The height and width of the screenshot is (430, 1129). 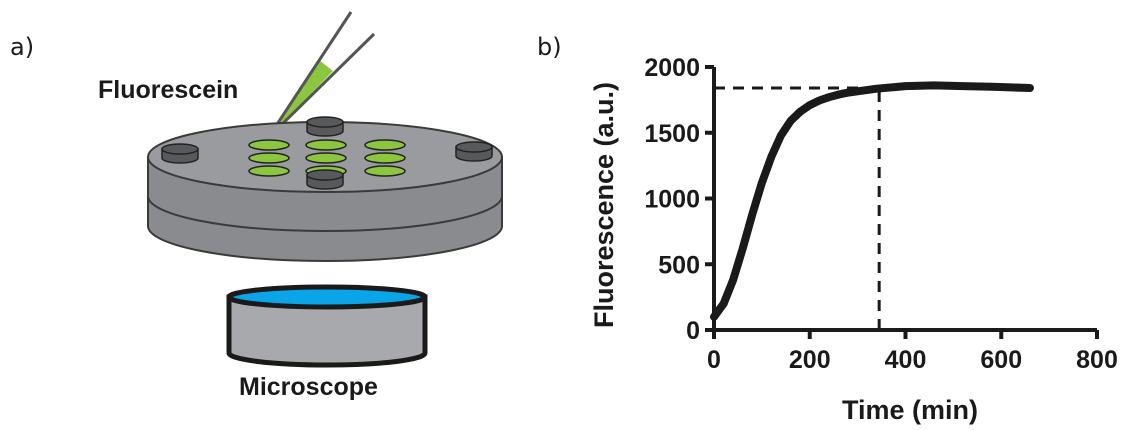 I want to click on x-tick-label: 600, so click(x=1001, y=360).